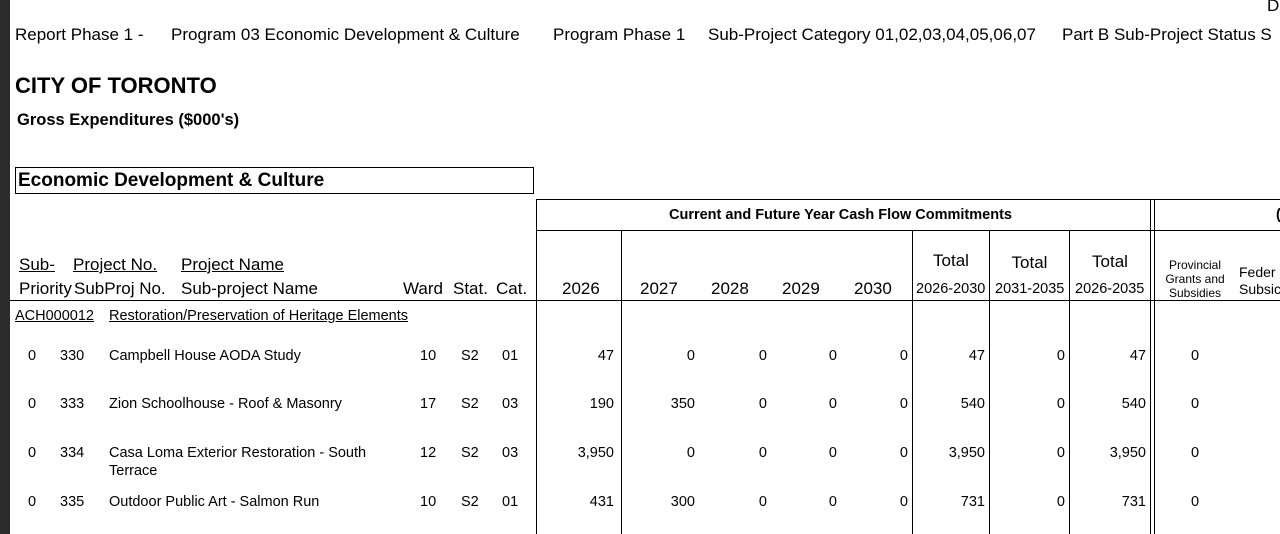 The height and width of the screenshot is (534, 1280). What do you see at coordinates (951, 260) in the screenshot?
I see `col-total1-label: Total` at bounding box center [951, 260].